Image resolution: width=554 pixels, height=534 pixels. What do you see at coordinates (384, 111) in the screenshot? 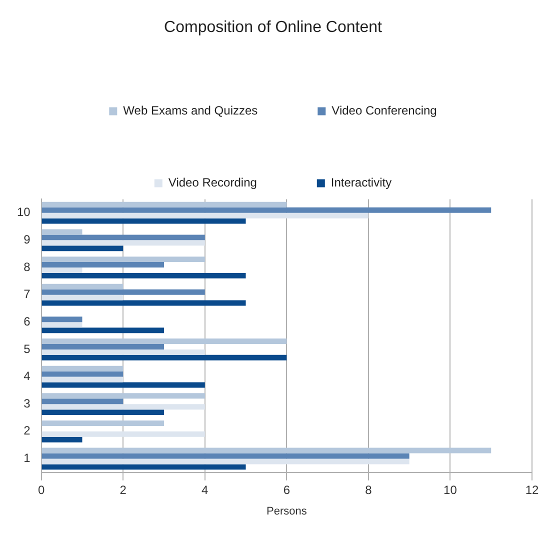
I see `legend-label: Video Conferencing` at bounding box center [384, 111].